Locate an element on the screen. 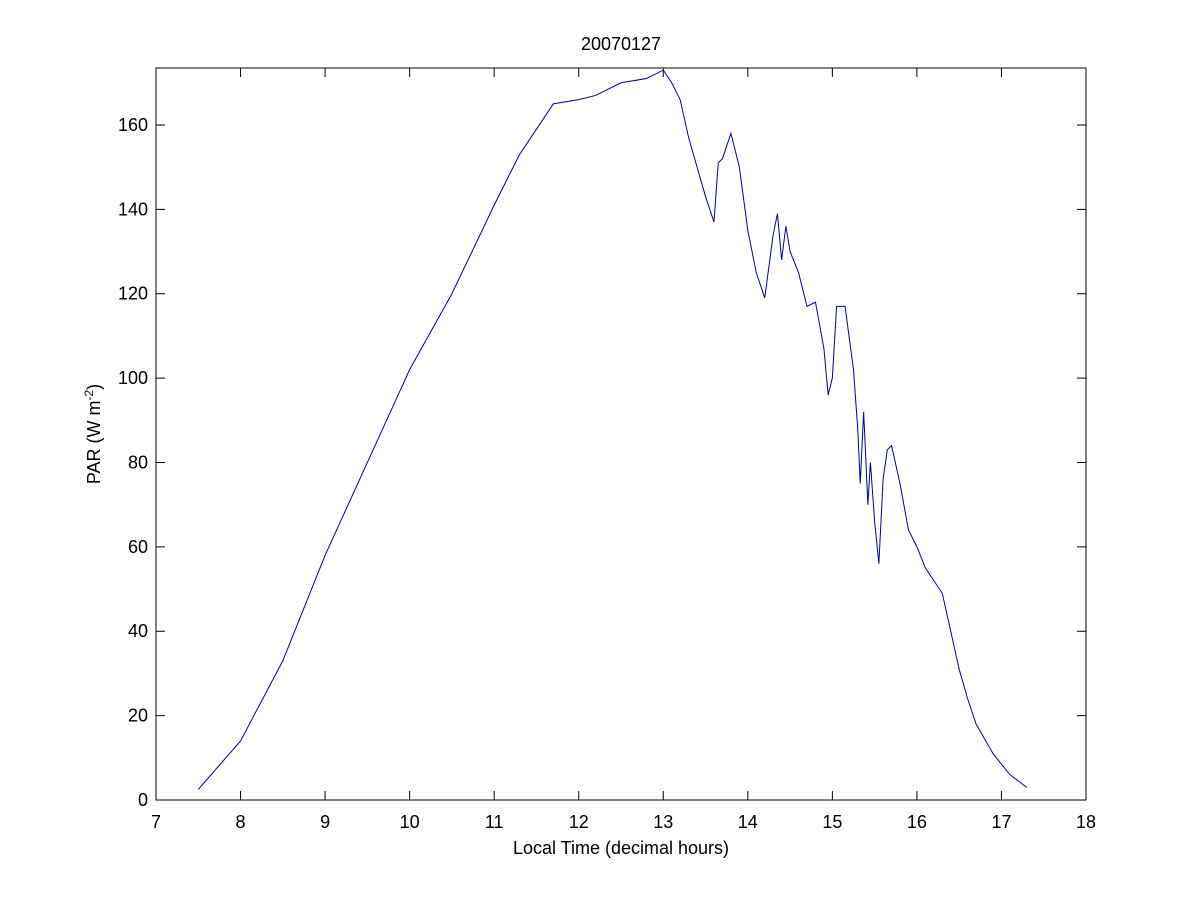 The width and height of the screenshot is (1200, 900). y-axis-label: PAR (W m-2) is located at coordinates (93, 434).